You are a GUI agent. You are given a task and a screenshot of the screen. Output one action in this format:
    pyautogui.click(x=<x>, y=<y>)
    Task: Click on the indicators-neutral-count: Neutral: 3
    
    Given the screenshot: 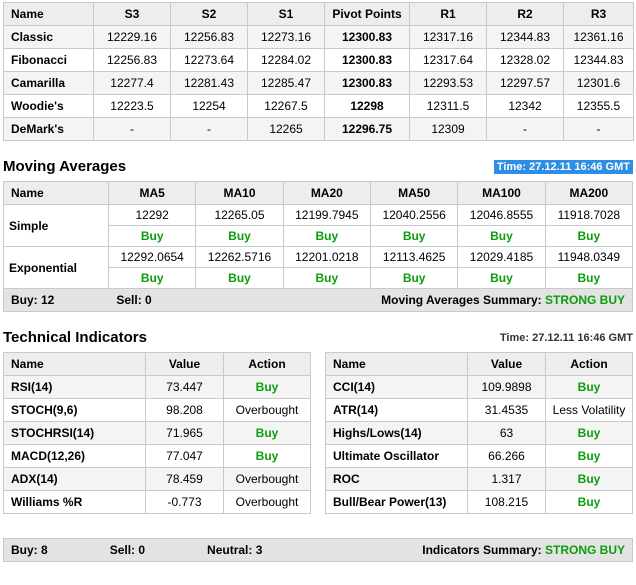 What is the action you would take?
    pyautogui.click(x=235, y=550)
    